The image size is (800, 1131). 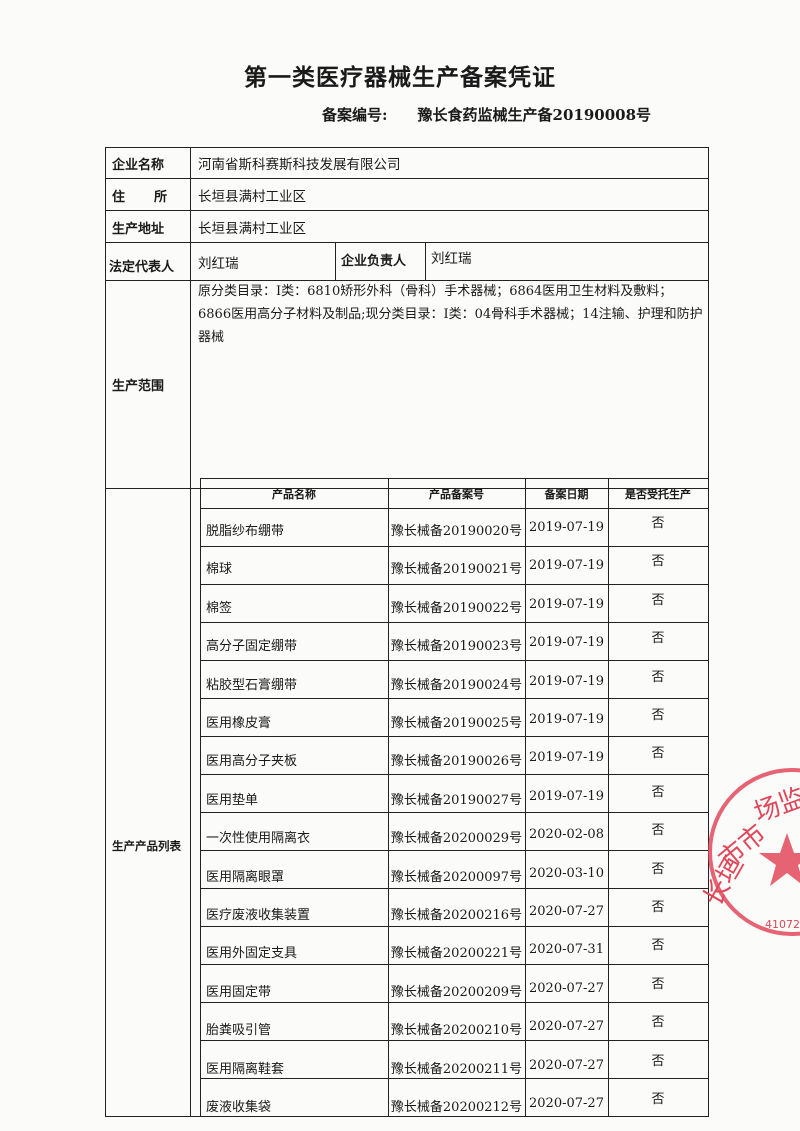 I want to click on column-header: 产品名称, so click(x=294, y=494).